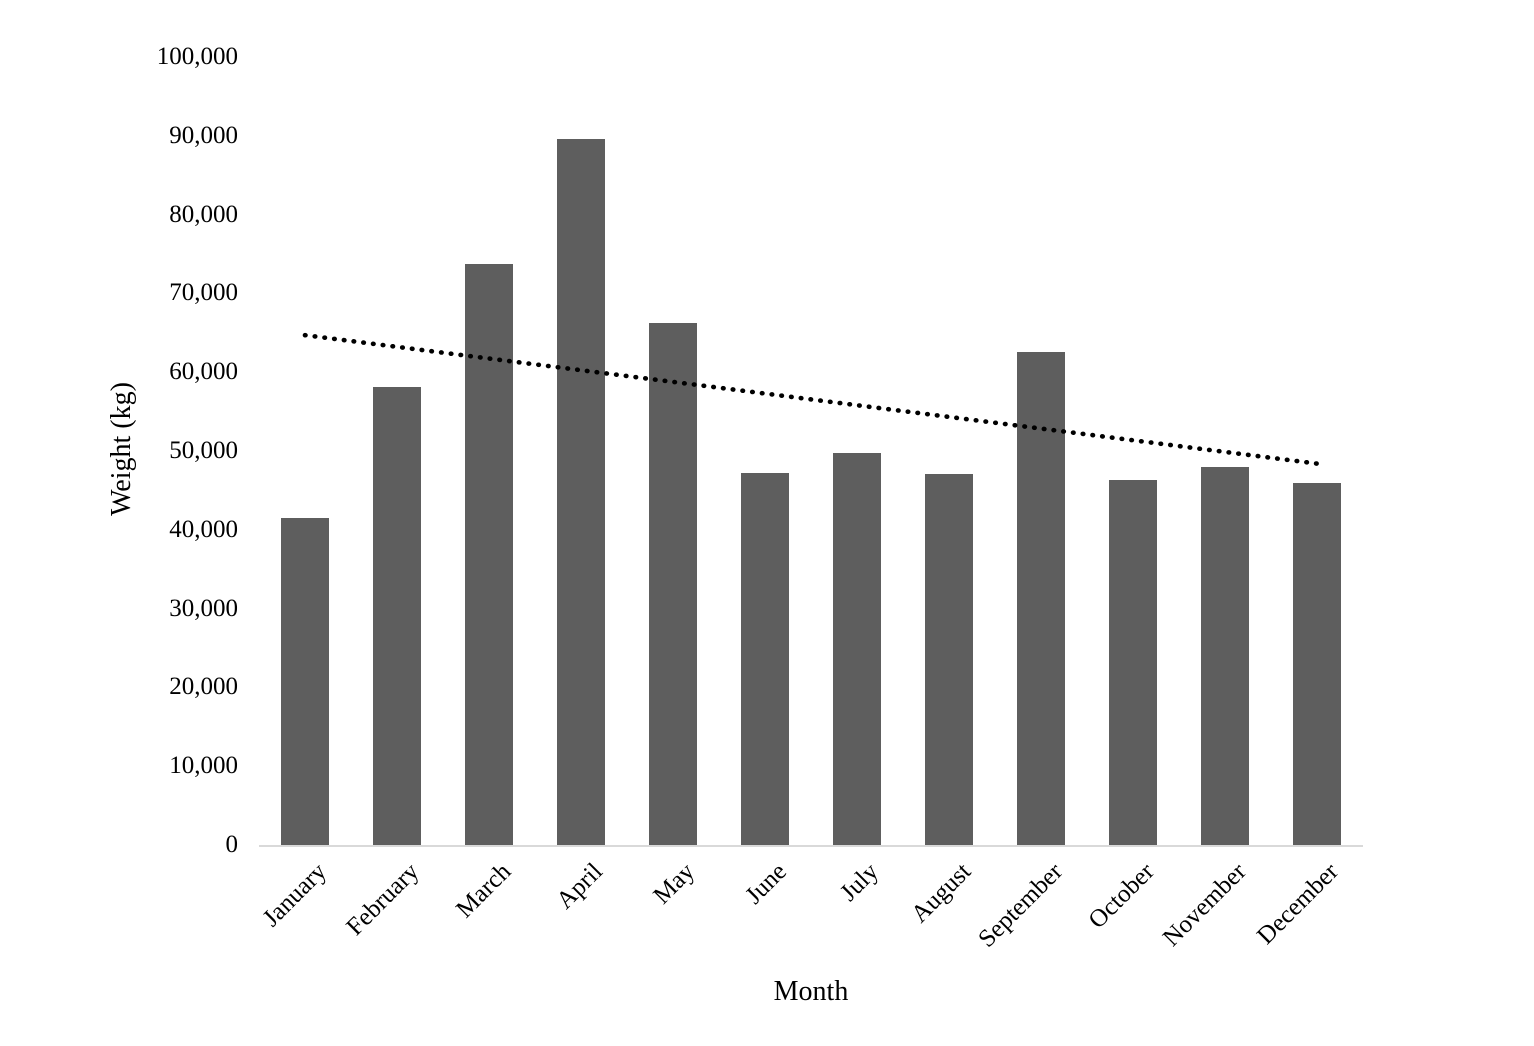 This screenshot has width=1534, height=1046. I want to click on x-tick-label-january: January, so click(295, 895).